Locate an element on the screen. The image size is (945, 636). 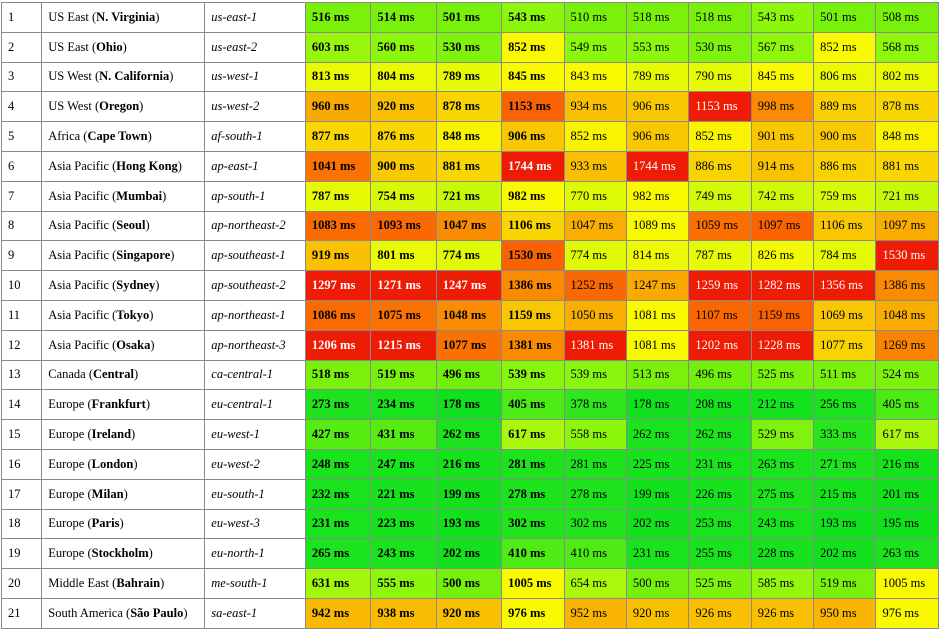
latency-cell: 804 ms is located at coordinates (403, 77).